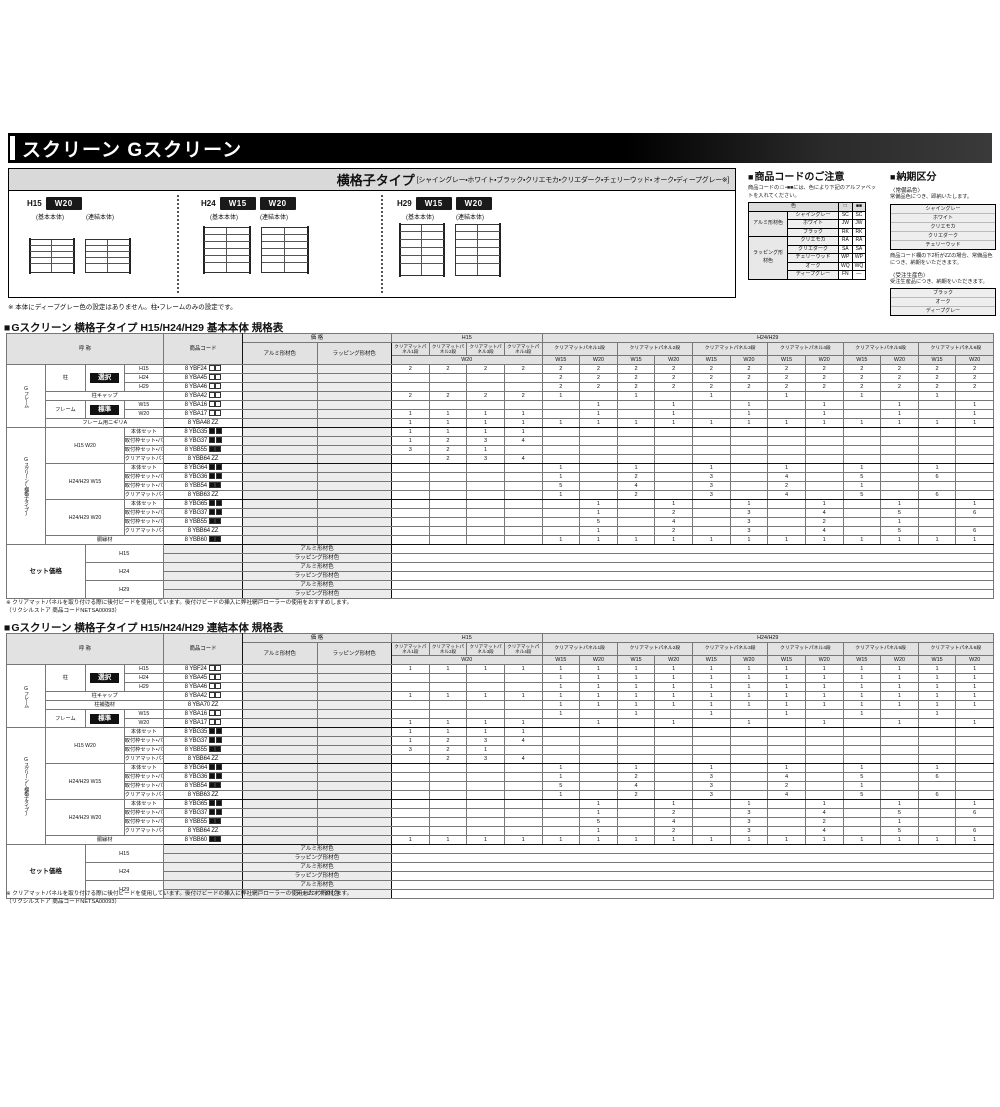 This screenshot has width=1000, height=1107. I want to click on product-code-desc: 商品コードの □ ・■■には、色により下記のアルファベットを入れてください。, so click(812, 192).